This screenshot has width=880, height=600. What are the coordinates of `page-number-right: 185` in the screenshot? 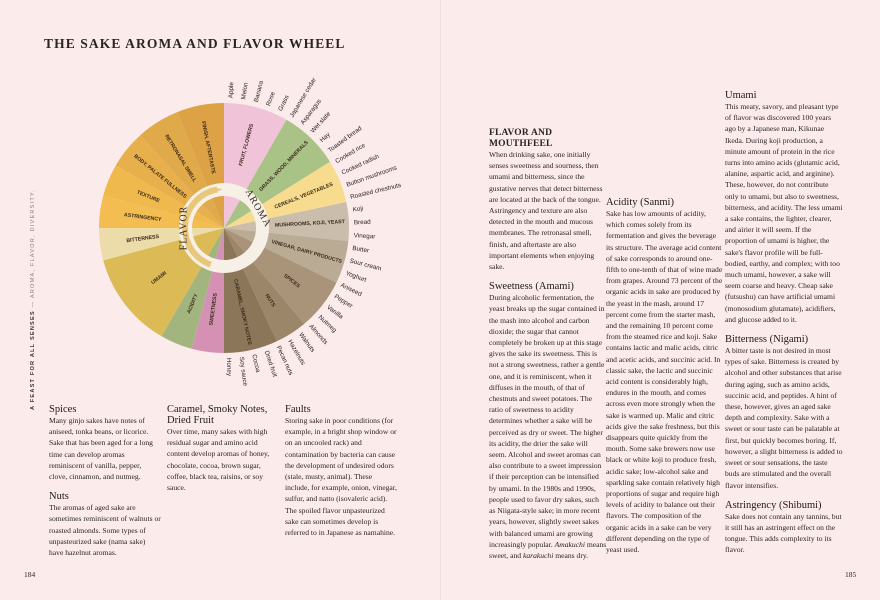 It's located at (851, 574).